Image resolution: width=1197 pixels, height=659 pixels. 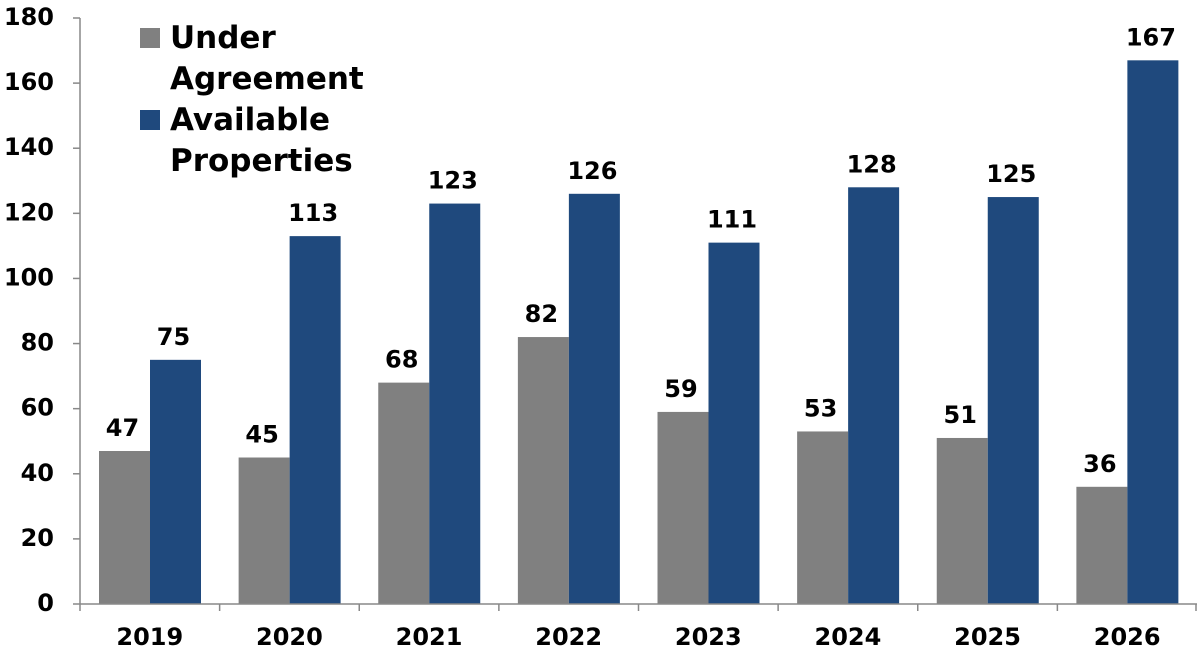 What do you see at coordinates (29, 82) in the screenshot?
I see `y-tick-label: 160` at bounding box center [29, 82].